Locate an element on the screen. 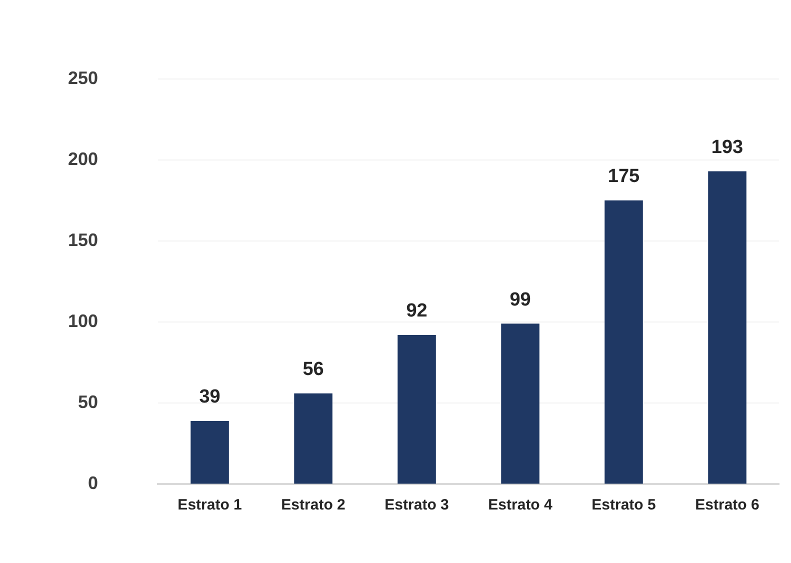 This screenshot has width=791, height=563. x-tick-label: Estrato 1 is located at coordinates (210, 505).